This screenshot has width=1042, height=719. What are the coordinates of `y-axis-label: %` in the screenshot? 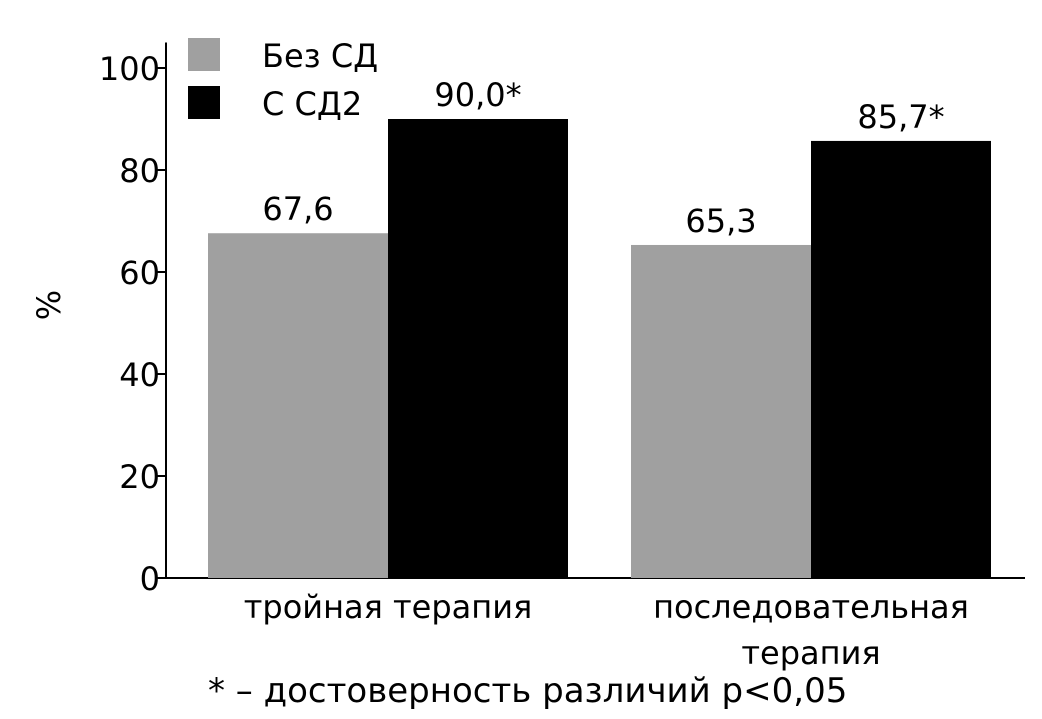 It's located at (49, 305).